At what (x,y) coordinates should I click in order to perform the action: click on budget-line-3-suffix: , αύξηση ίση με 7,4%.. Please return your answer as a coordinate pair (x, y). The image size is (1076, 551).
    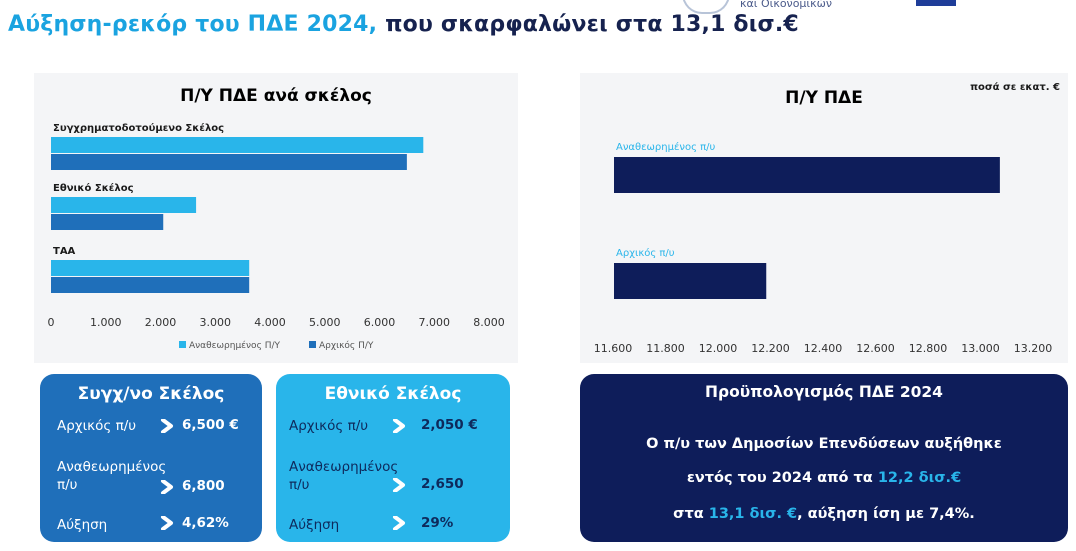
    Looking at the image, I should click on (886, 514).